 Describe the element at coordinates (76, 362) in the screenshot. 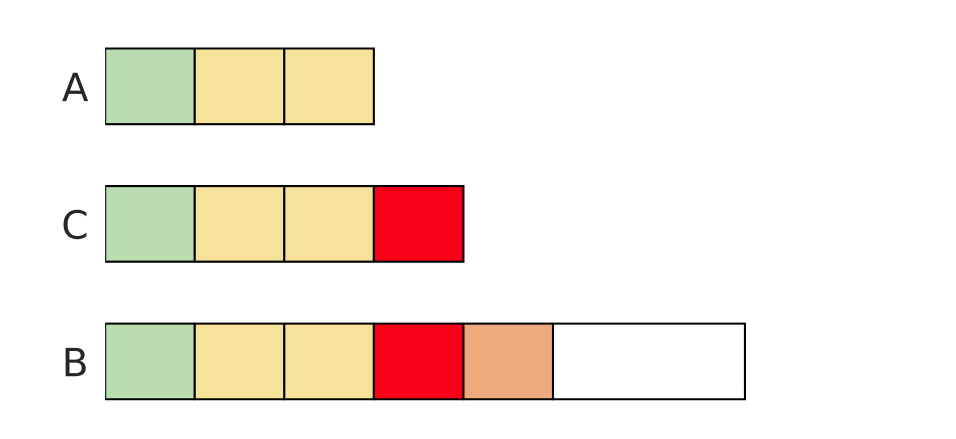

I see `y-tick-label: B` at that location.